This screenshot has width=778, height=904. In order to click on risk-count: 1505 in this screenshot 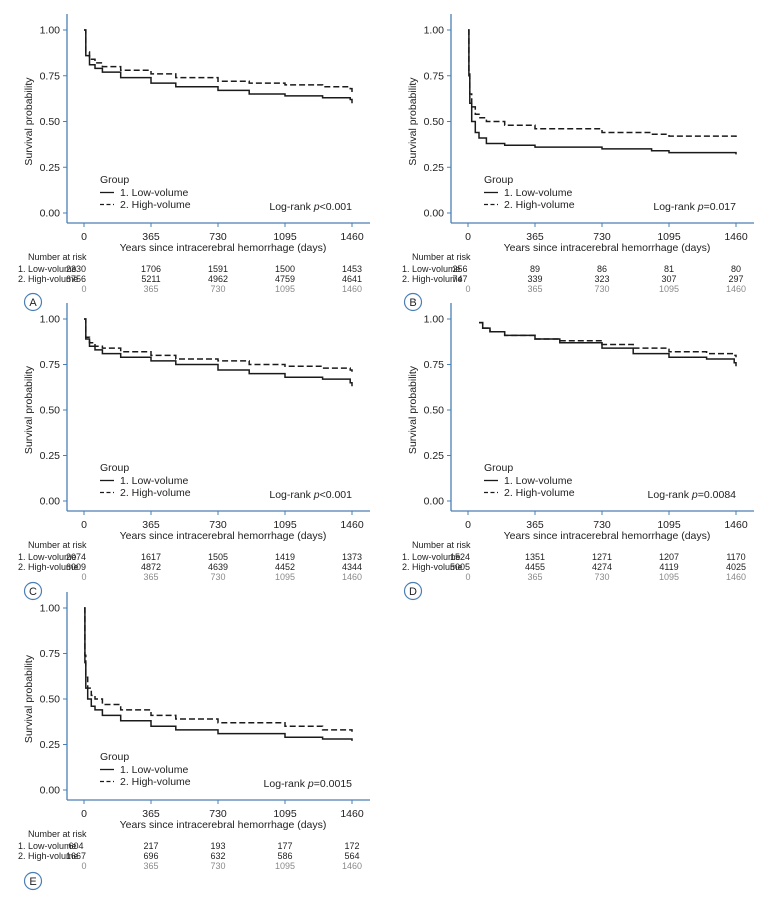, I will do `click(218, 557)`.